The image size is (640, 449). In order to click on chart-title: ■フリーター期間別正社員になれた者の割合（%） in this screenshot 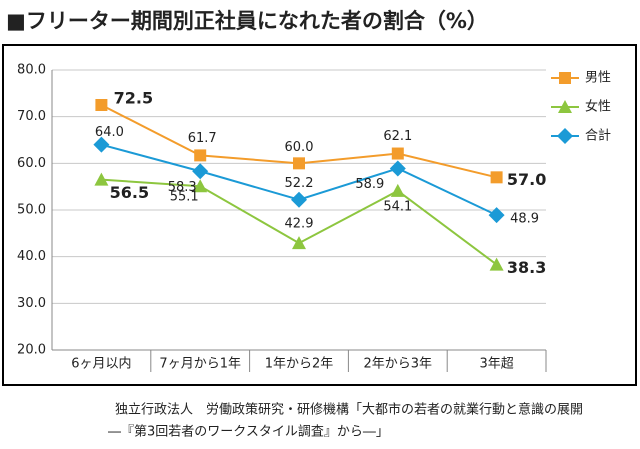, I will do `click(247, 21)`.